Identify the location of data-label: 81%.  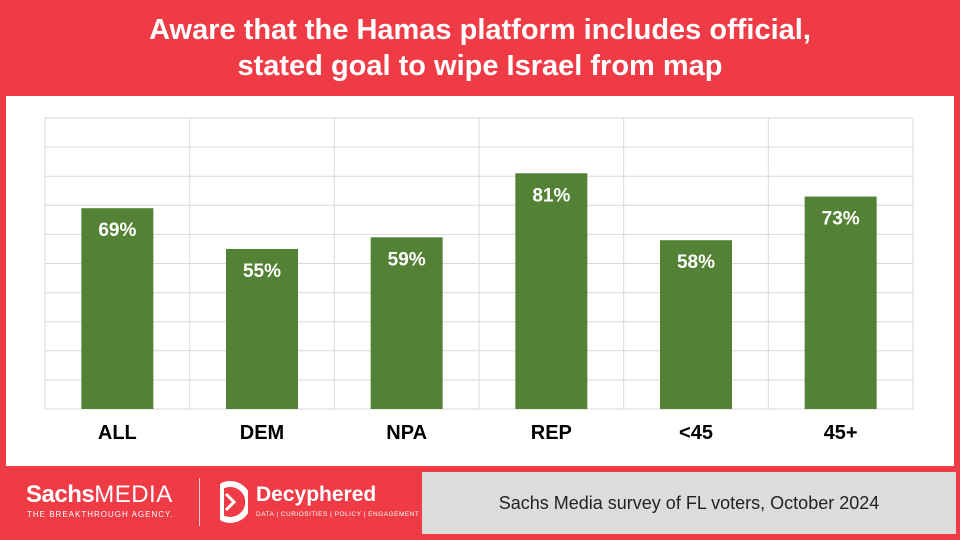
(551, 195).